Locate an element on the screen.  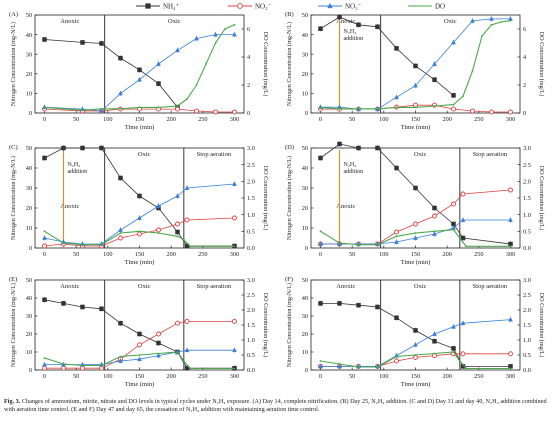
y-tick-label: 40 is located at coordinates (305, 298).